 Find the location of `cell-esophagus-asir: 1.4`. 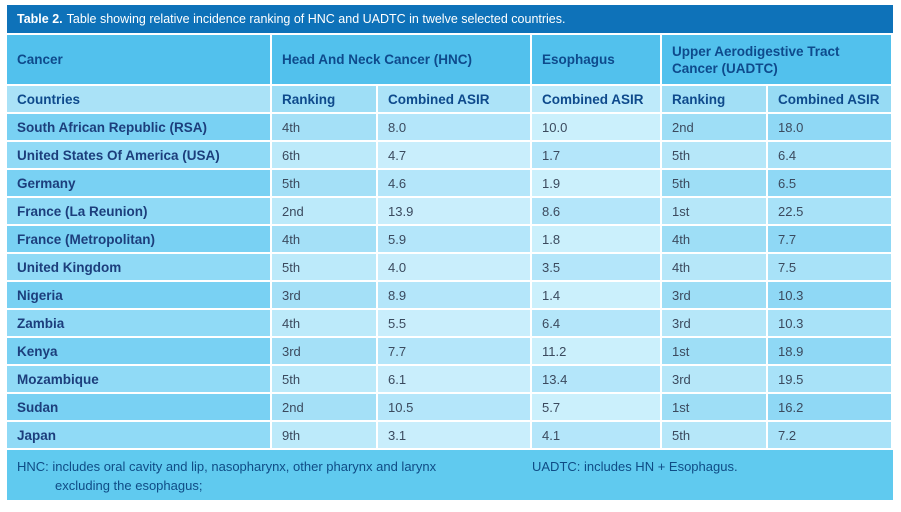

cell-esophagus-asir: 1.4 is located at coordinates (596, 295).